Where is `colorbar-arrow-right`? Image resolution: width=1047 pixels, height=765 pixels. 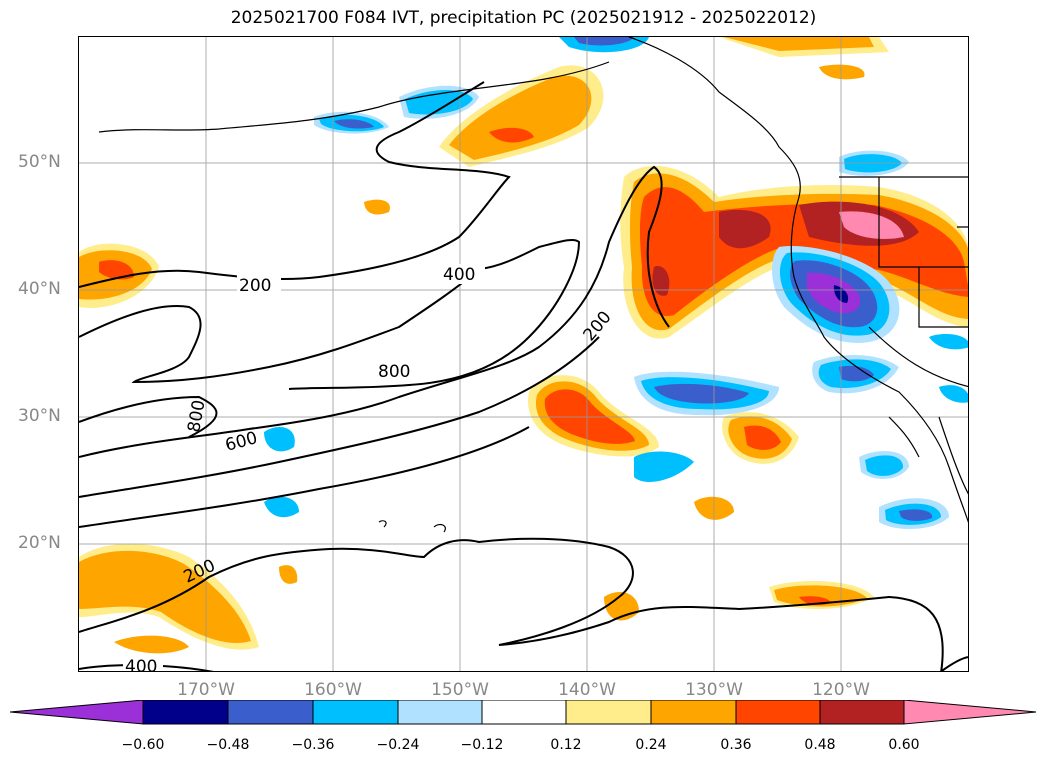
colorbar-arrow-right is located at coordinates (970, 712).